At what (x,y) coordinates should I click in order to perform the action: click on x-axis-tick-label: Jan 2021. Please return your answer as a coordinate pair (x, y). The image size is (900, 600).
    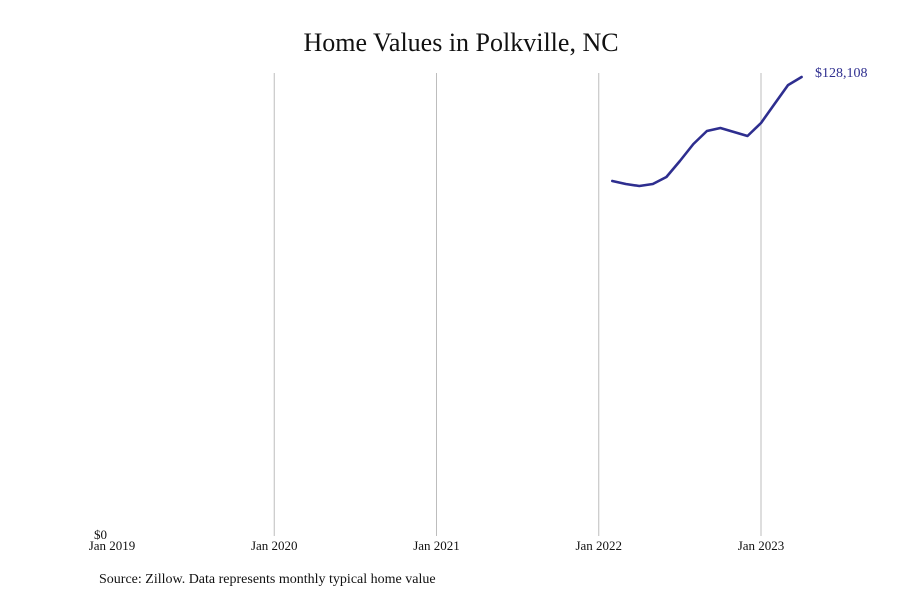
    Looking at the image, I should click on (436, 545).